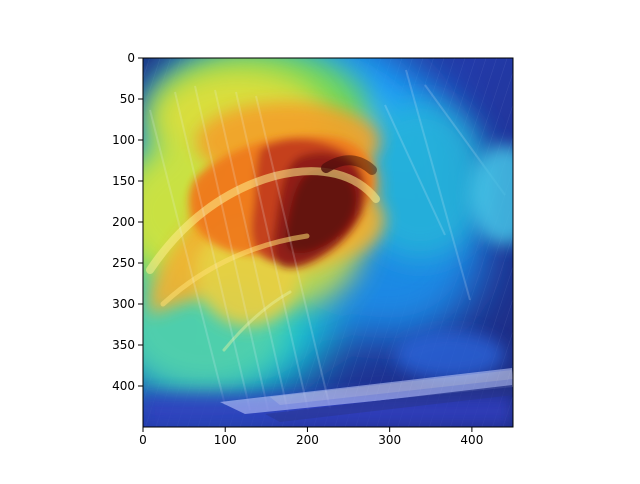 The height and width of the screenshot is (484, 640). I want to click on y-tick-label: 100, so click(123, 140).